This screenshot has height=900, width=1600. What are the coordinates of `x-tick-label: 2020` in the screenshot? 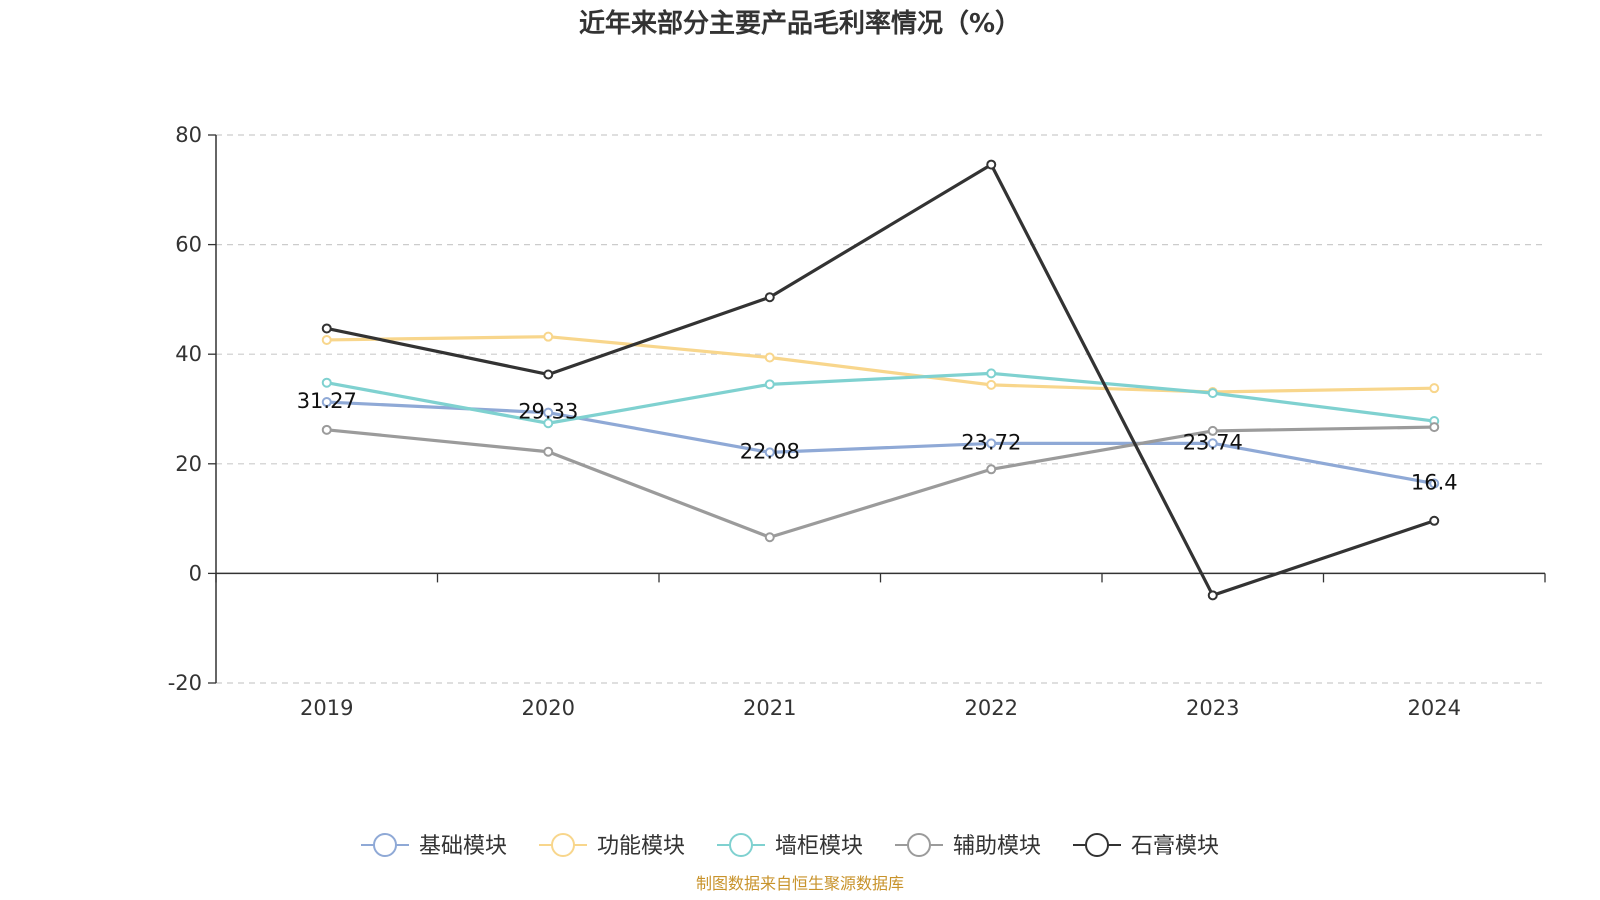 It's located at (548, 708).